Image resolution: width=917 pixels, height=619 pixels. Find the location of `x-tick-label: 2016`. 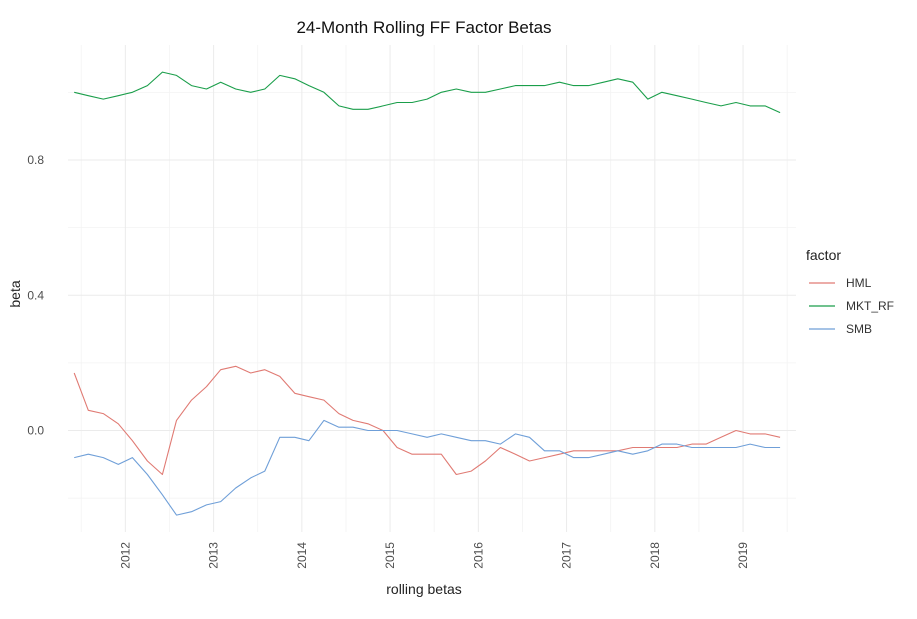

x-tick-label: 2016 is located at coordinates (478, 555).